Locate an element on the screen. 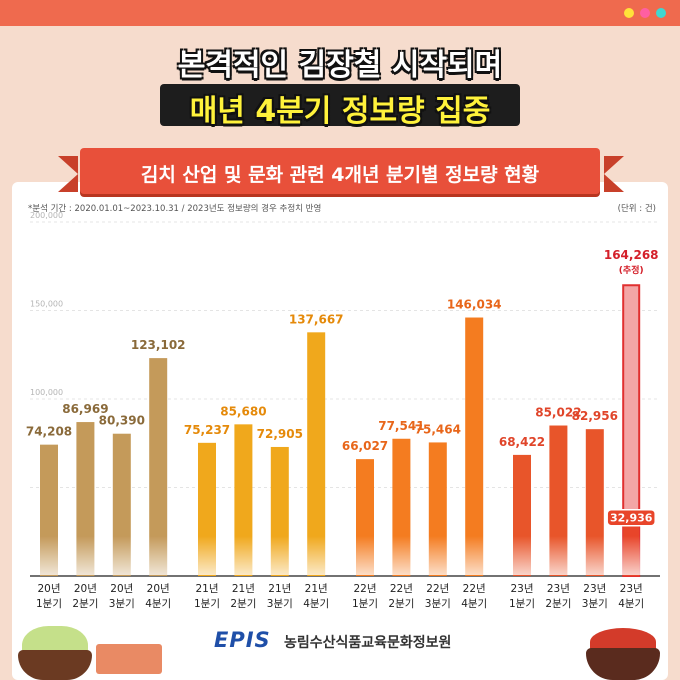  headline-line-1: 본격적인 김장철 시작되며 is located at coordinates (340, 65).